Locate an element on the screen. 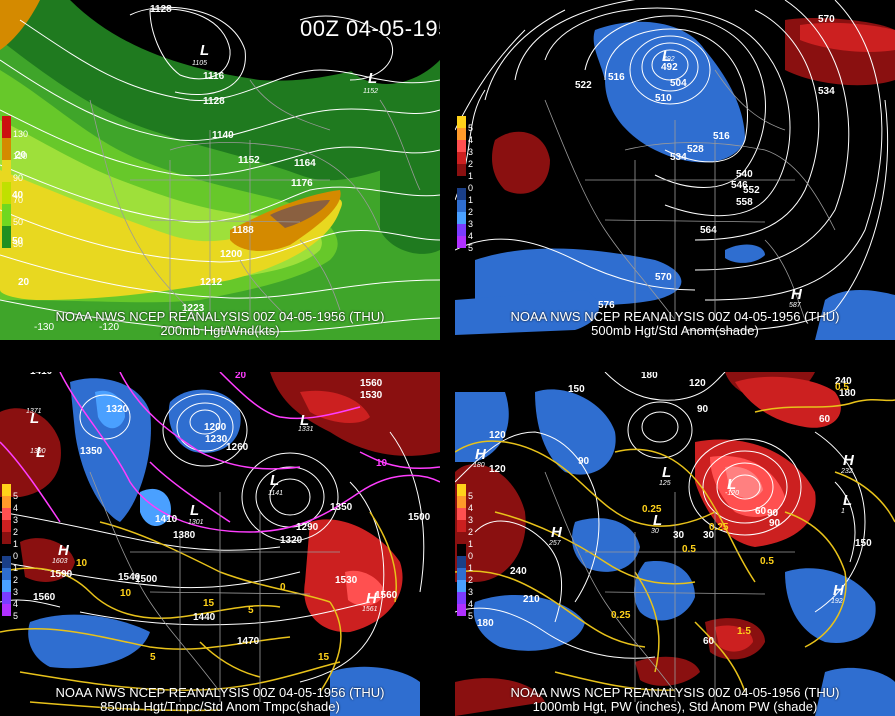 The width and height of the screenshot is (895, 716). contour-label: 1500 is located at coordinates (146, 579).